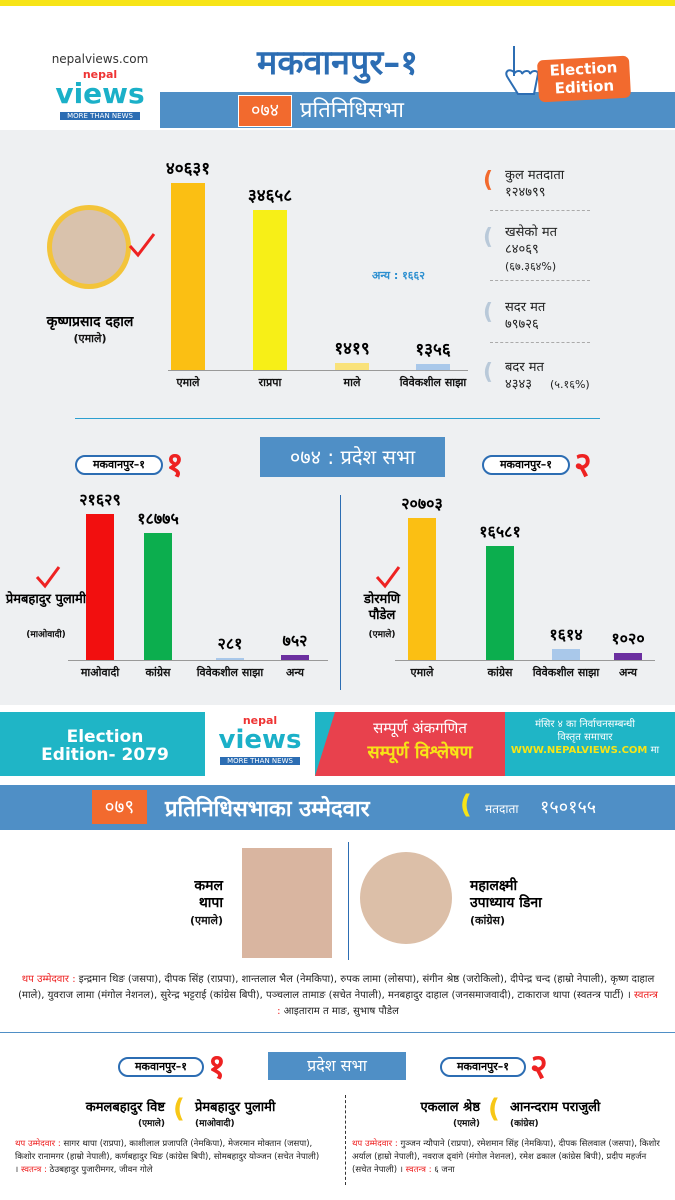 The width and height of the screenshot is (675, 1200). What do you see at coordinates (522, 70) in the screenshot?
I see `hand-icon` at bounding box center [522, 70].